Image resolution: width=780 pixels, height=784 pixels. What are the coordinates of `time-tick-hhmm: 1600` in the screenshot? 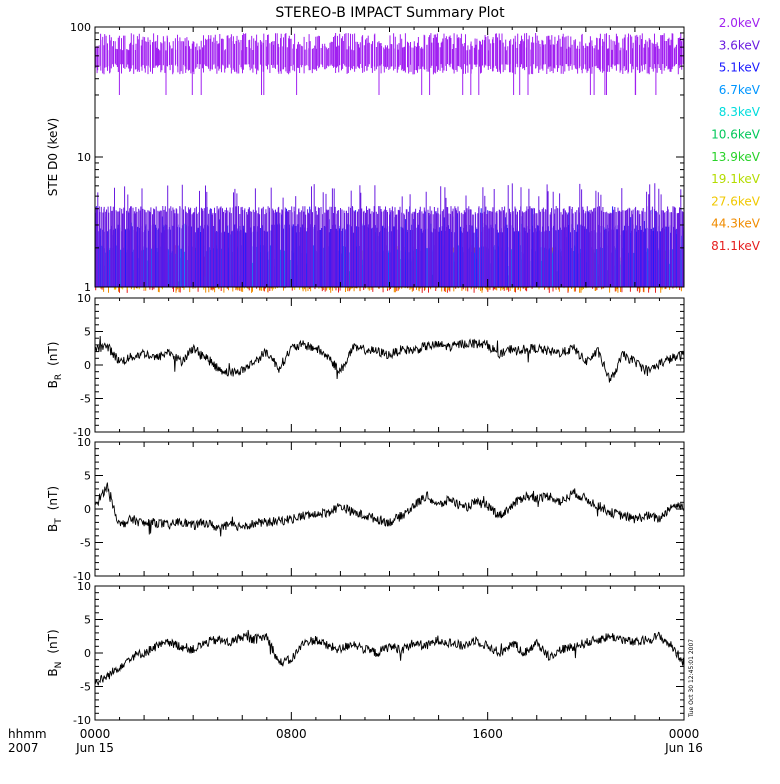 It's located at (487, 734).